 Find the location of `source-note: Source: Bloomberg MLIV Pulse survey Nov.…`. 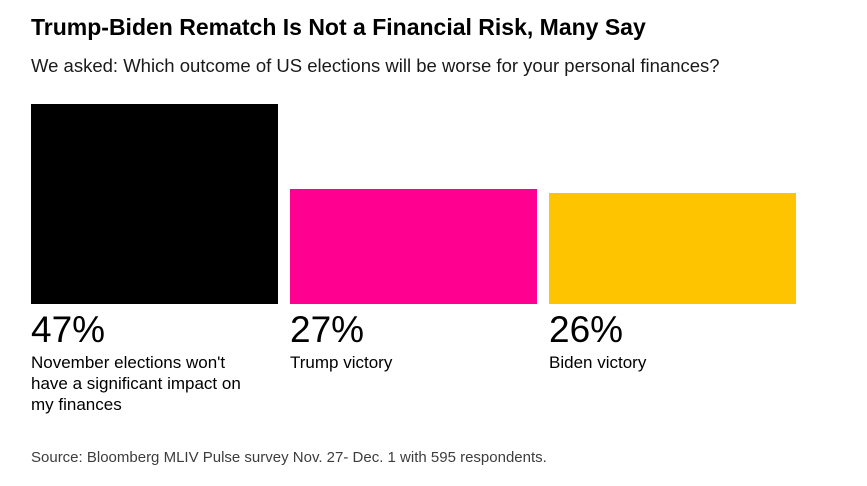

source-note: Source: Bloomberg MLIV Pulse survey Nov.… is located at coordinates (289, 457).